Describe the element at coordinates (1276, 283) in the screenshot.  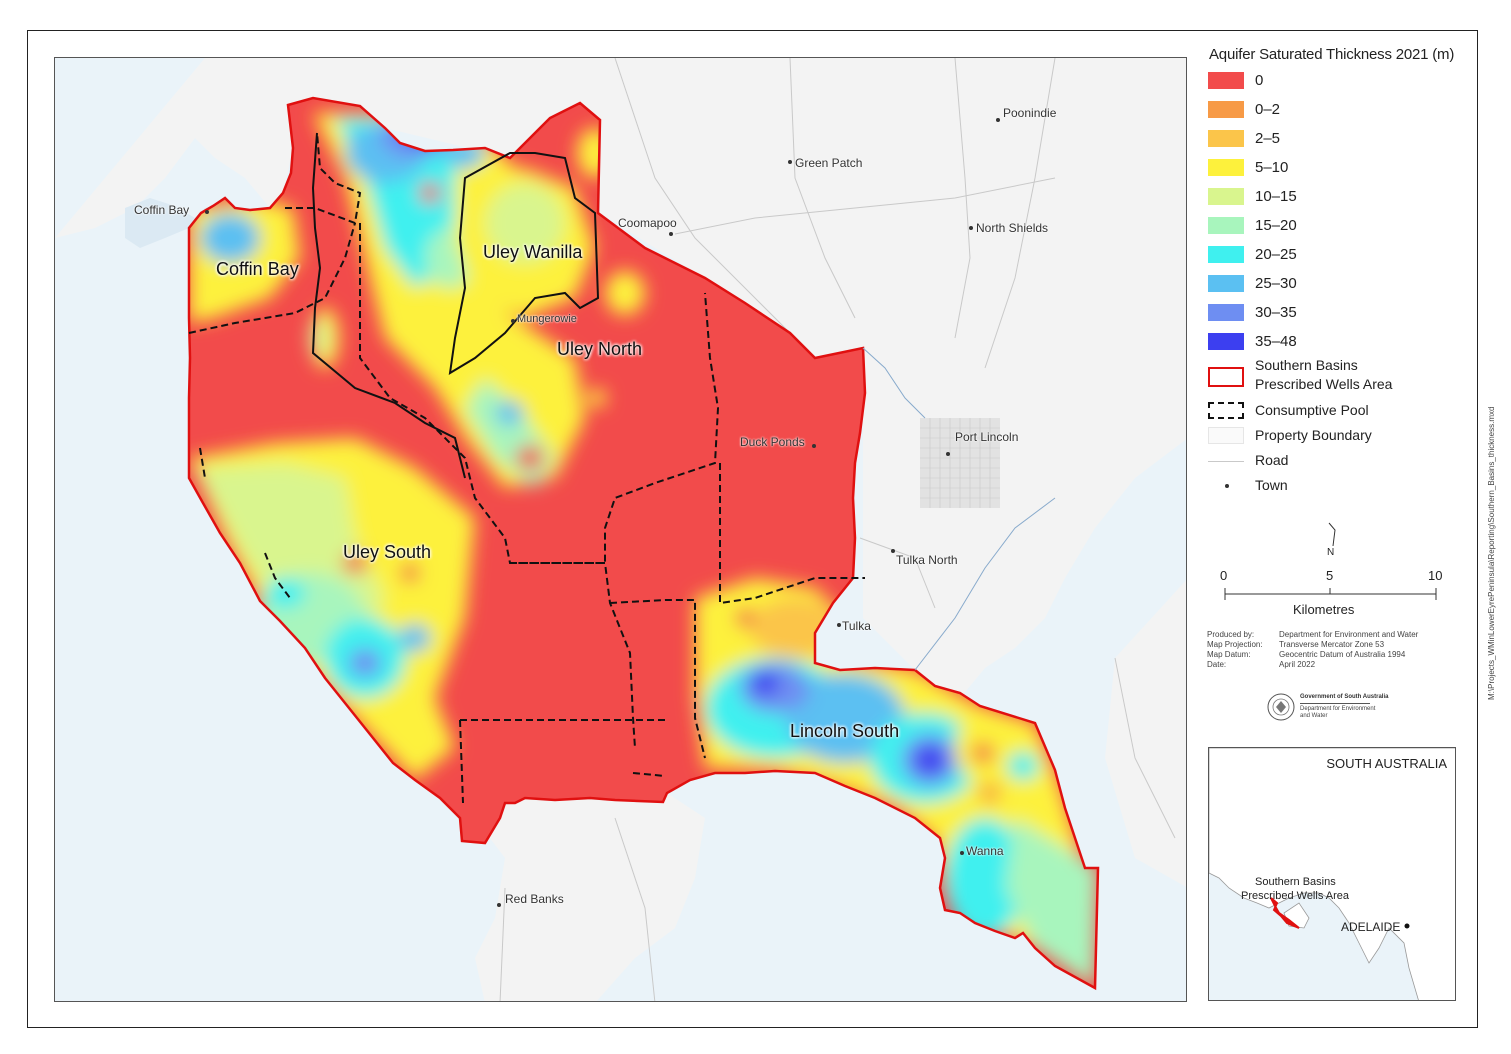
I see `legend-class-label: 25–30` at that location.